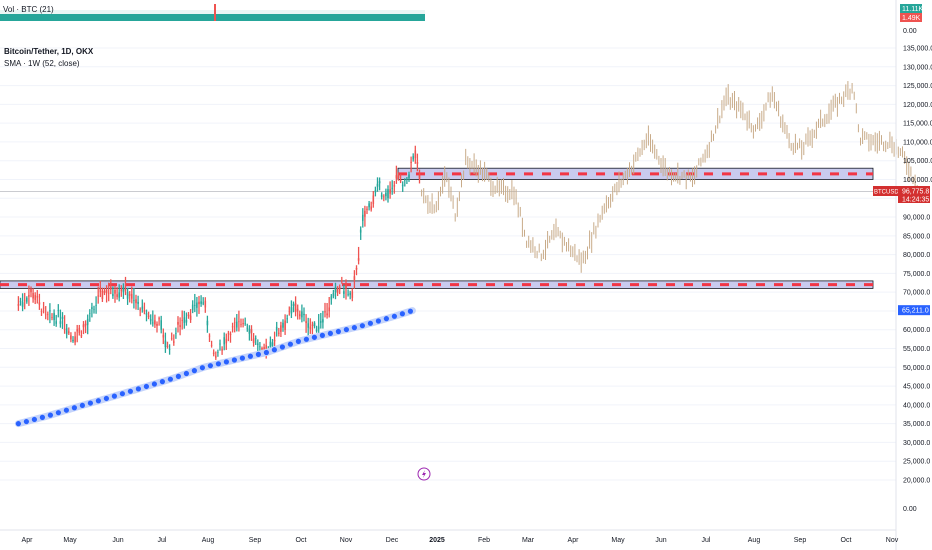 Image resolution: width=932 pixels, height=550 pixels. What do you see at coordinates (162, 540) in the screenshot?
I see `time-tick-label: Jul` at bounding box center [162, 540].